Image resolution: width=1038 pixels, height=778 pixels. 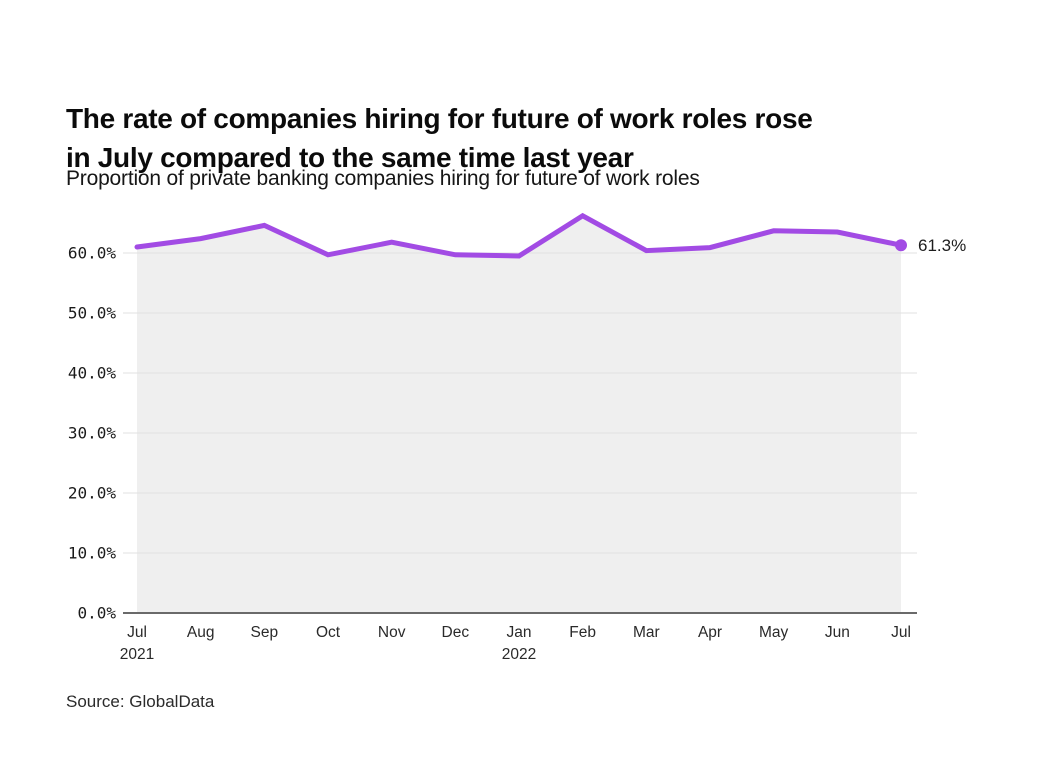 I want to click on x-tick-label: Aug, so click(x=201, y=632).